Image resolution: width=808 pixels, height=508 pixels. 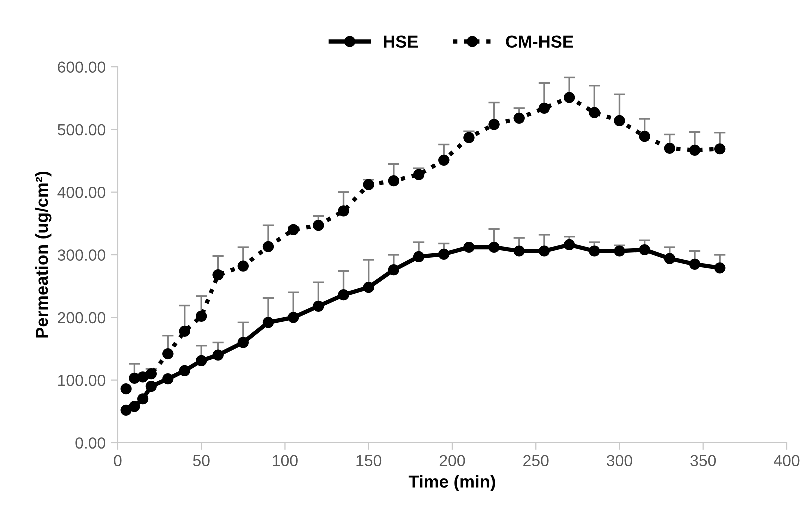 What do you see at coordinates (540, 42) in the screenshot?
I see `legend-label: CM-HSE` at bounding box center [540, 42].